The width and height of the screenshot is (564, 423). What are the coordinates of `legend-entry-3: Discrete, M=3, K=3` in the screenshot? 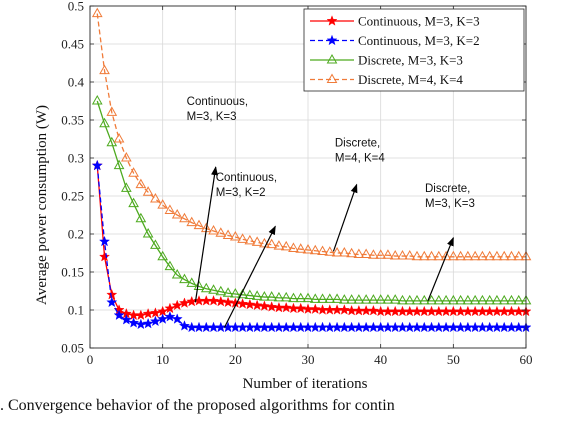 It's located at (386, 60).